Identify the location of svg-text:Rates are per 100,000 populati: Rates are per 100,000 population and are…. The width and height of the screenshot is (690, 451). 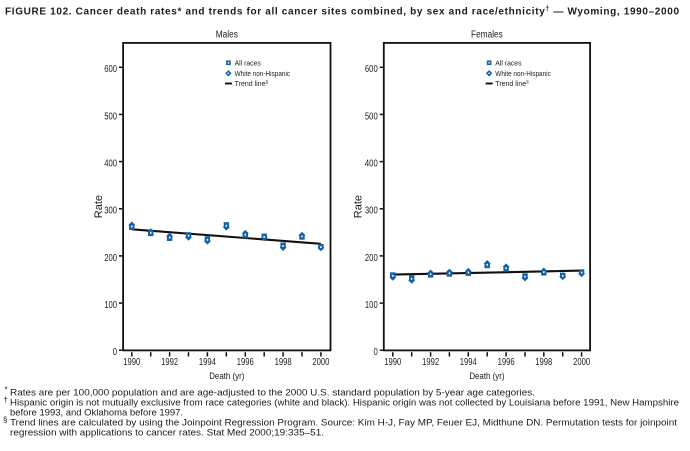
(272, 393).